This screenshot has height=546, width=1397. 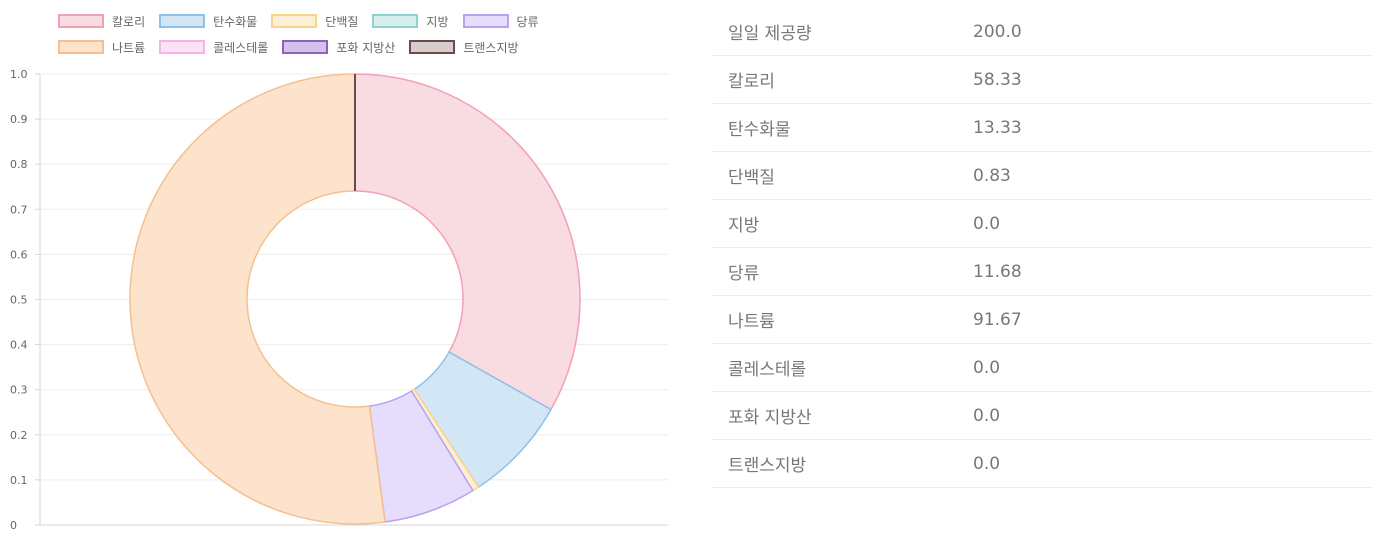 What do you see at coordinates (19, 254) in the screenshot?
I see `y-tick-label: 0.6` at bounding box center [19, 254].